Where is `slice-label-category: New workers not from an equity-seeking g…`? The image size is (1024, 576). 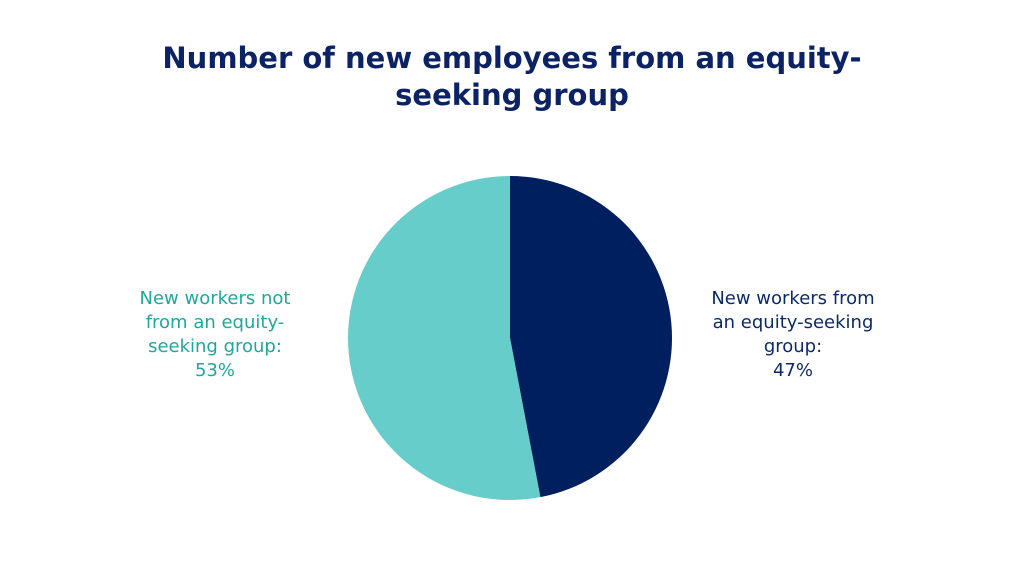
slice-label-category: New workers not from an equity-seeking g… is located at coordinates (215, 322).